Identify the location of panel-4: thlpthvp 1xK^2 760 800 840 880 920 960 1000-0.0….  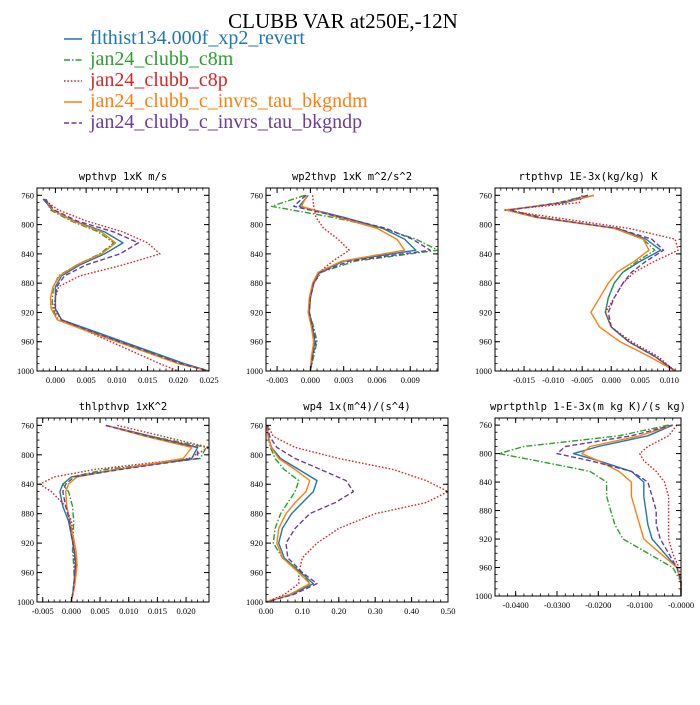
(113, 508).